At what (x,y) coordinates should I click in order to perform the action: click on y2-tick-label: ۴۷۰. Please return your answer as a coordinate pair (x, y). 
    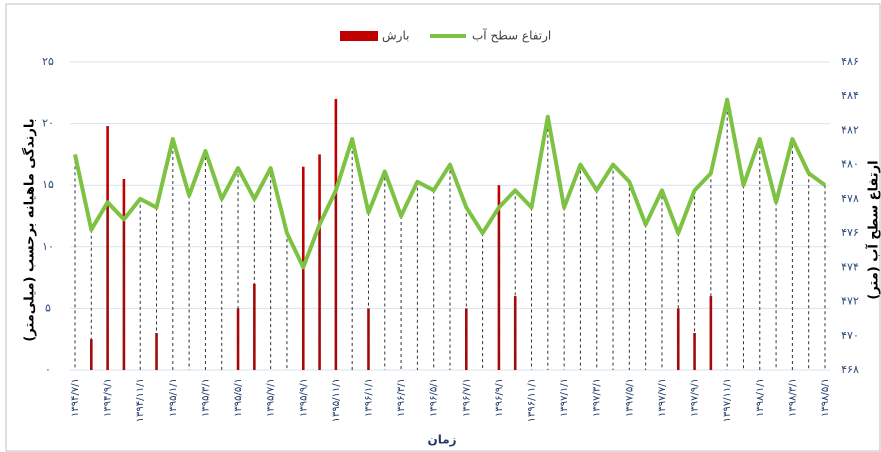
    Looking at the image, I should click on (850, 335).